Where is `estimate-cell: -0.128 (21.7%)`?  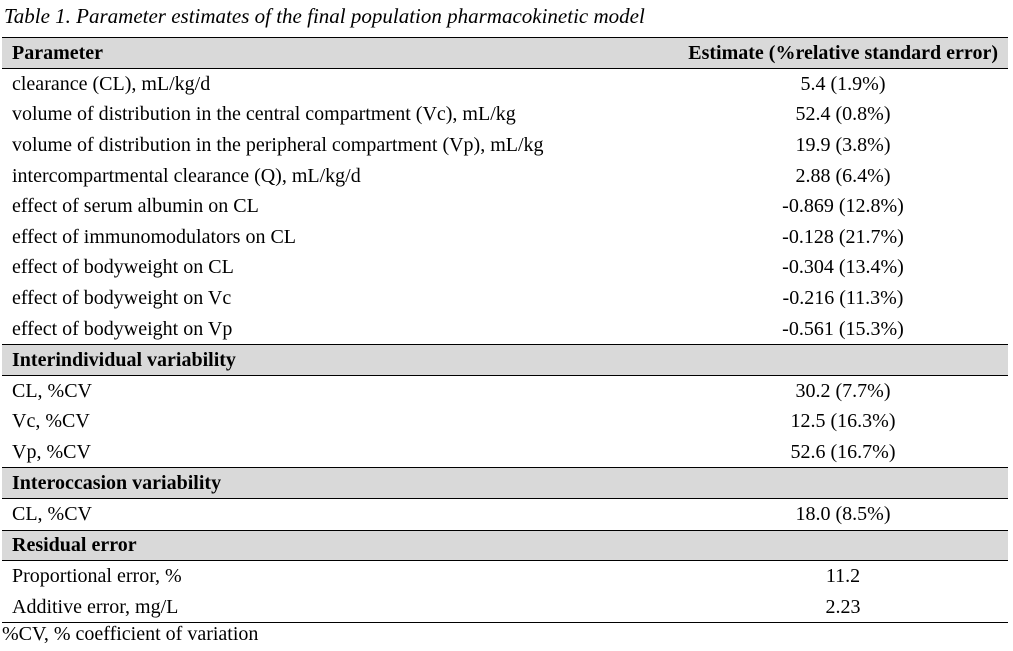 estimate-cell: -0.128 (21.7%) is located at coordinates (843, 236).